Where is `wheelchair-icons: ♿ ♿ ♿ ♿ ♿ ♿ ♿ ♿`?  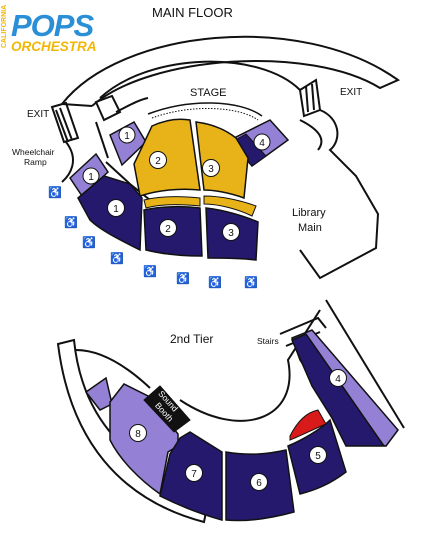
wheelchair-icons: ♿ ♿ ♿ ♿ ♿ ♿ ♿ ♿ is located at coordinates (153, 237).